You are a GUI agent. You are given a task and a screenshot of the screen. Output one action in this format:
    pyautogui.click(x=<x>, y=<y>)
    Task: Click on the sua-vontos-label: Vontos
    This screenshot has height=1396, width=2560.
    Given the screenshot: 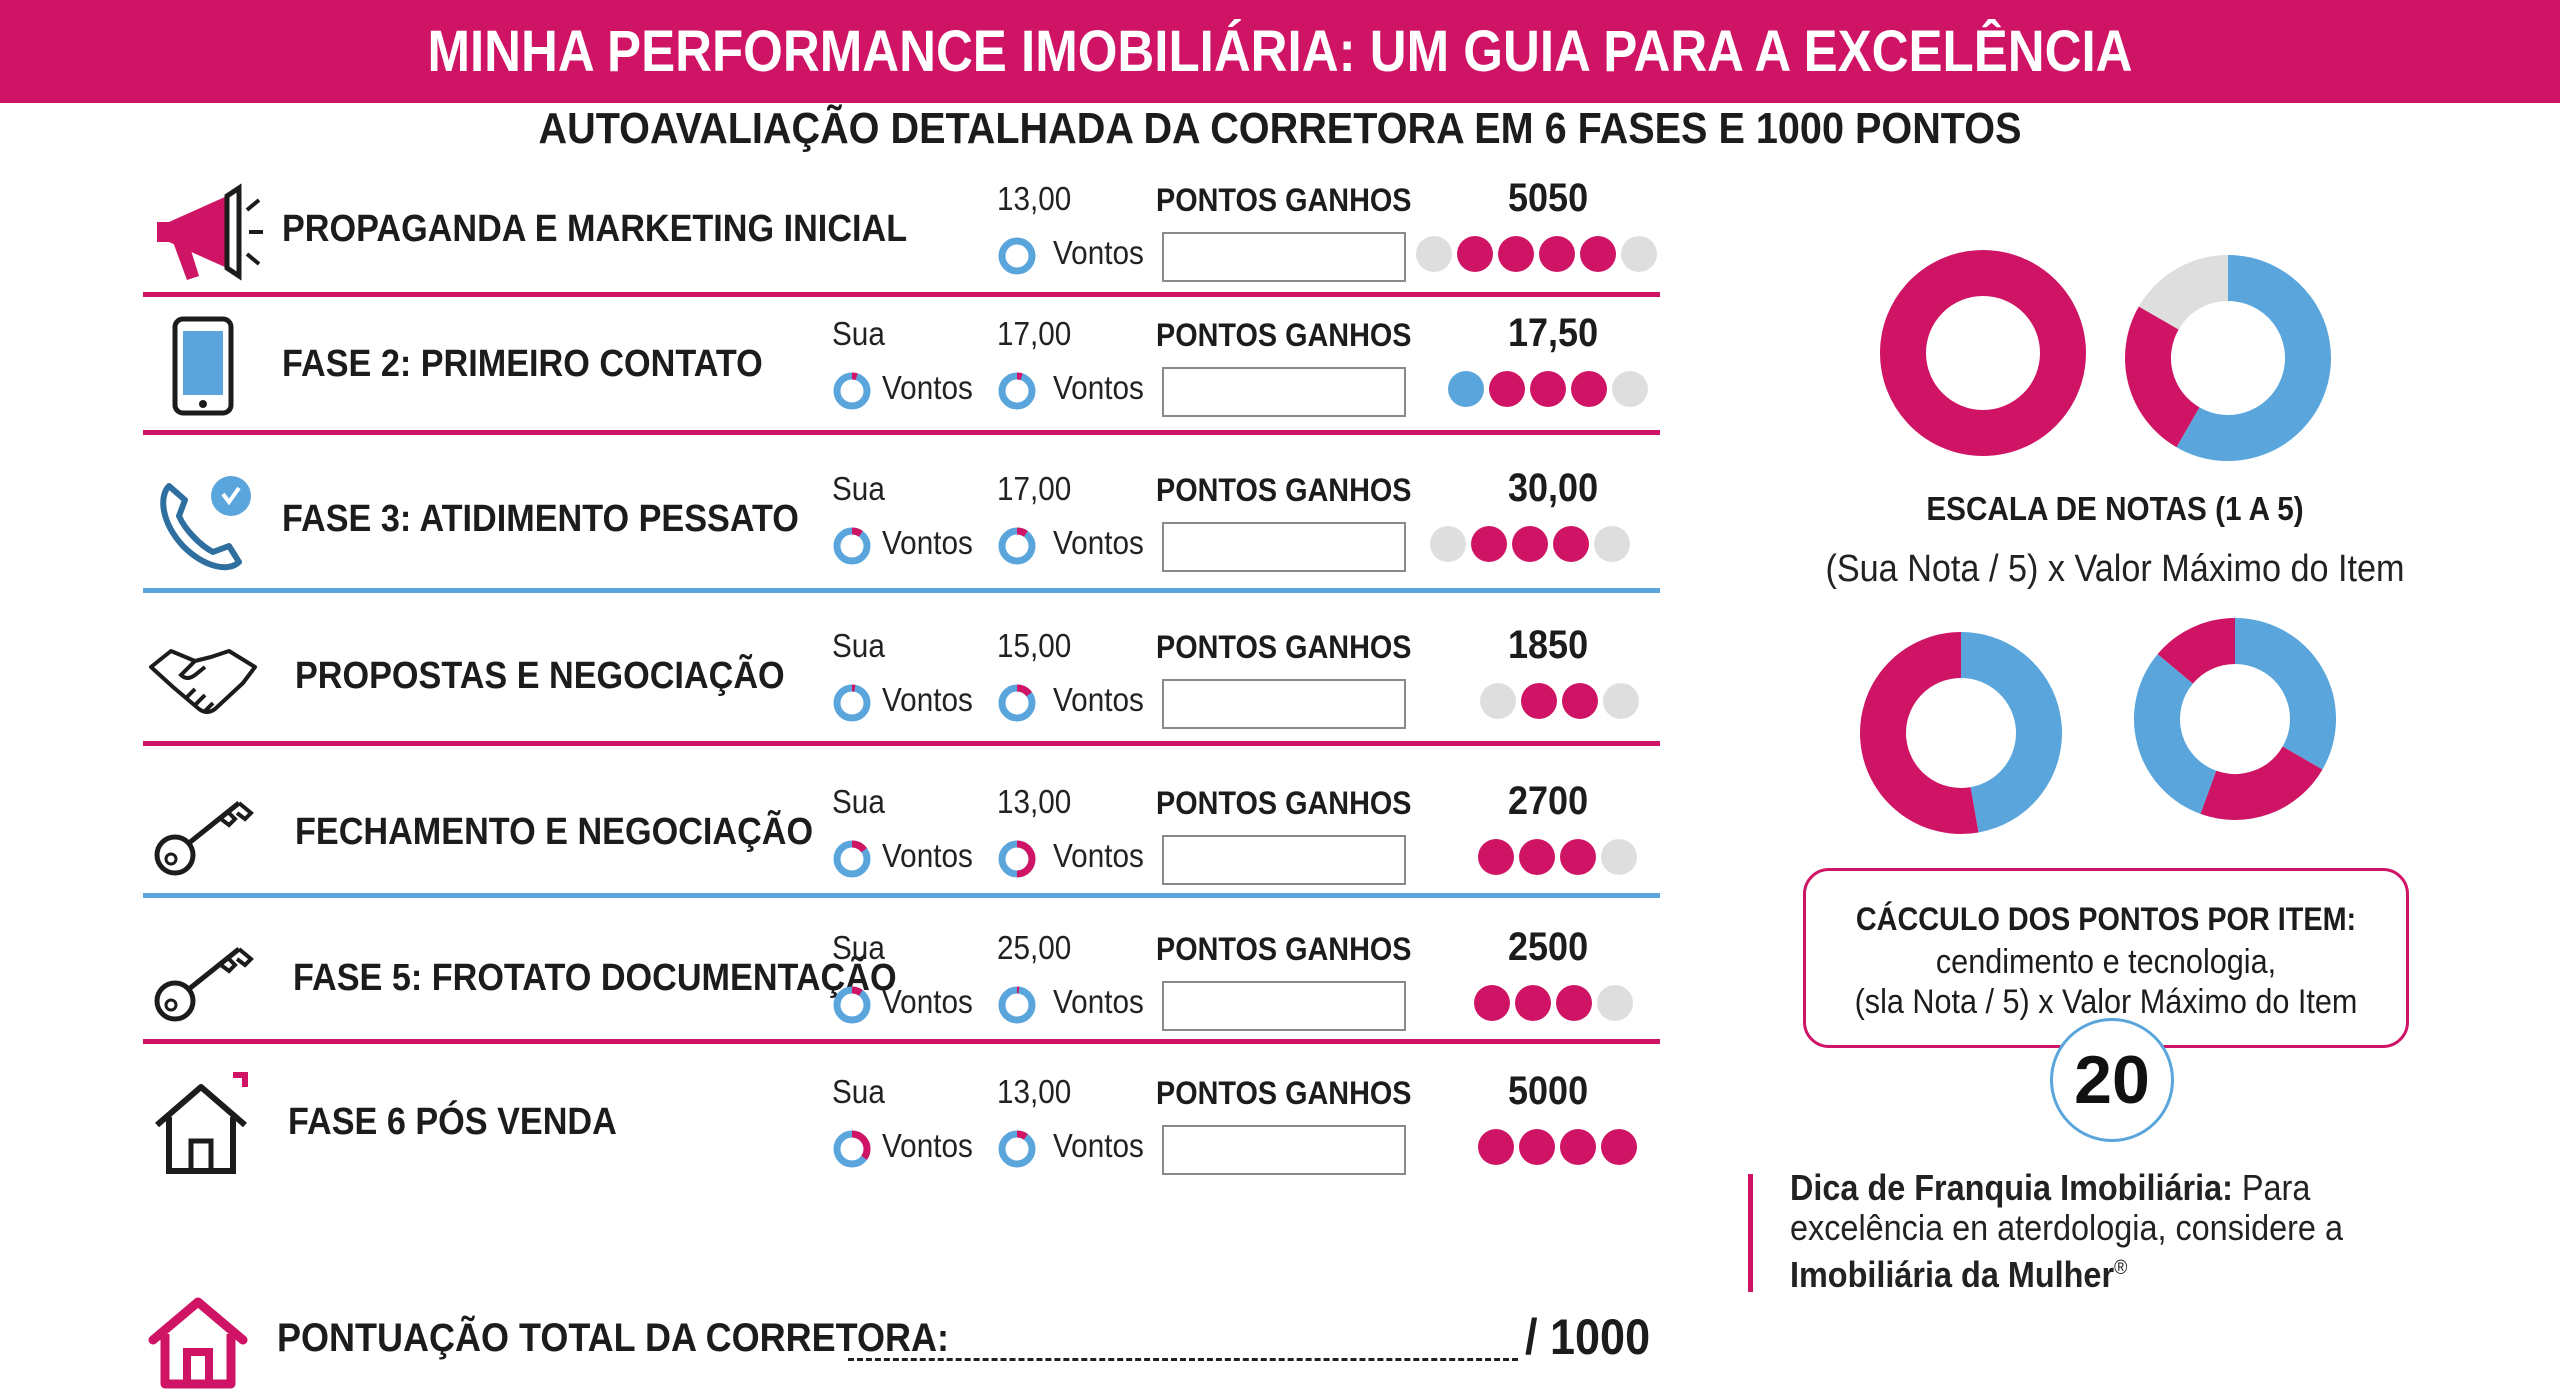 What is the action you would take?
    pyautogui.click(x=927, y=1001)
    